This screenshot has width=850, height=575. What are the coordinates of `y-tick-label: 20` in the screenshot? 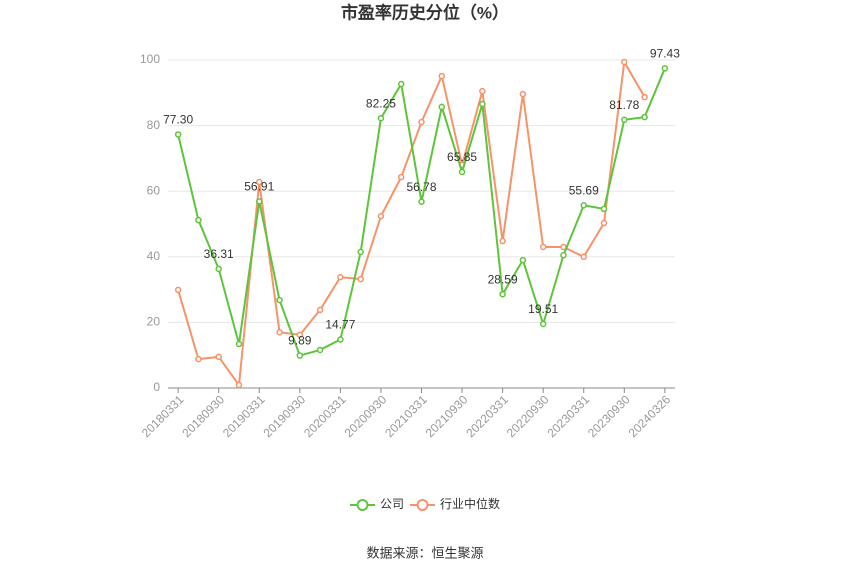 It's located at (154, 322).